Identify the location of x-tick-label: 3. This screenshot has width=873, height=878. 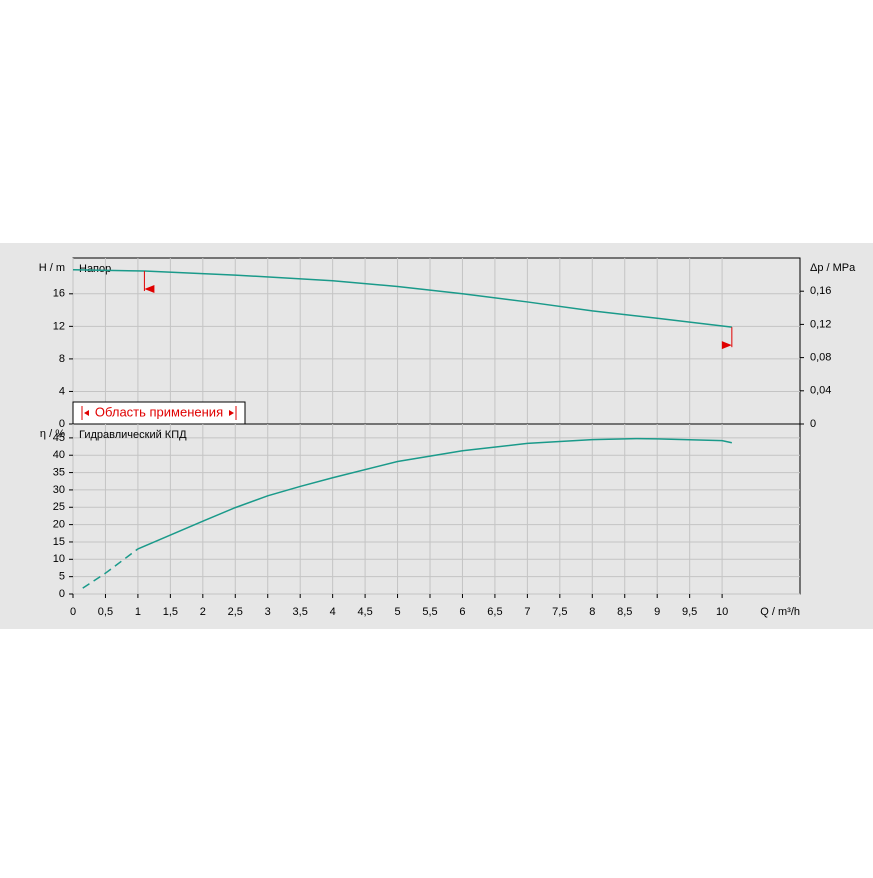
(268, 612).